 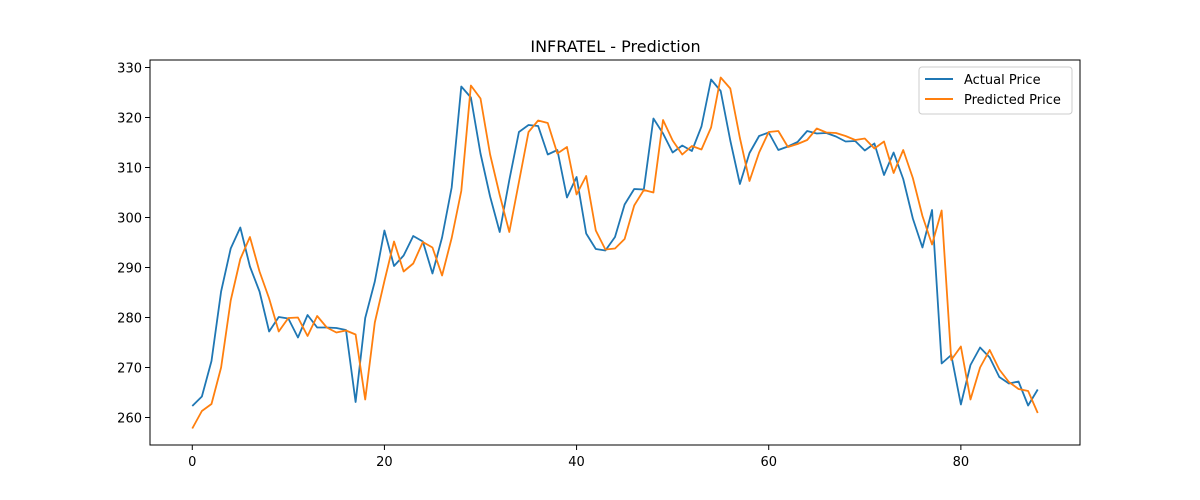 I want to click on legend: Actual Price Predicted Price, so click(x=995, y=90).